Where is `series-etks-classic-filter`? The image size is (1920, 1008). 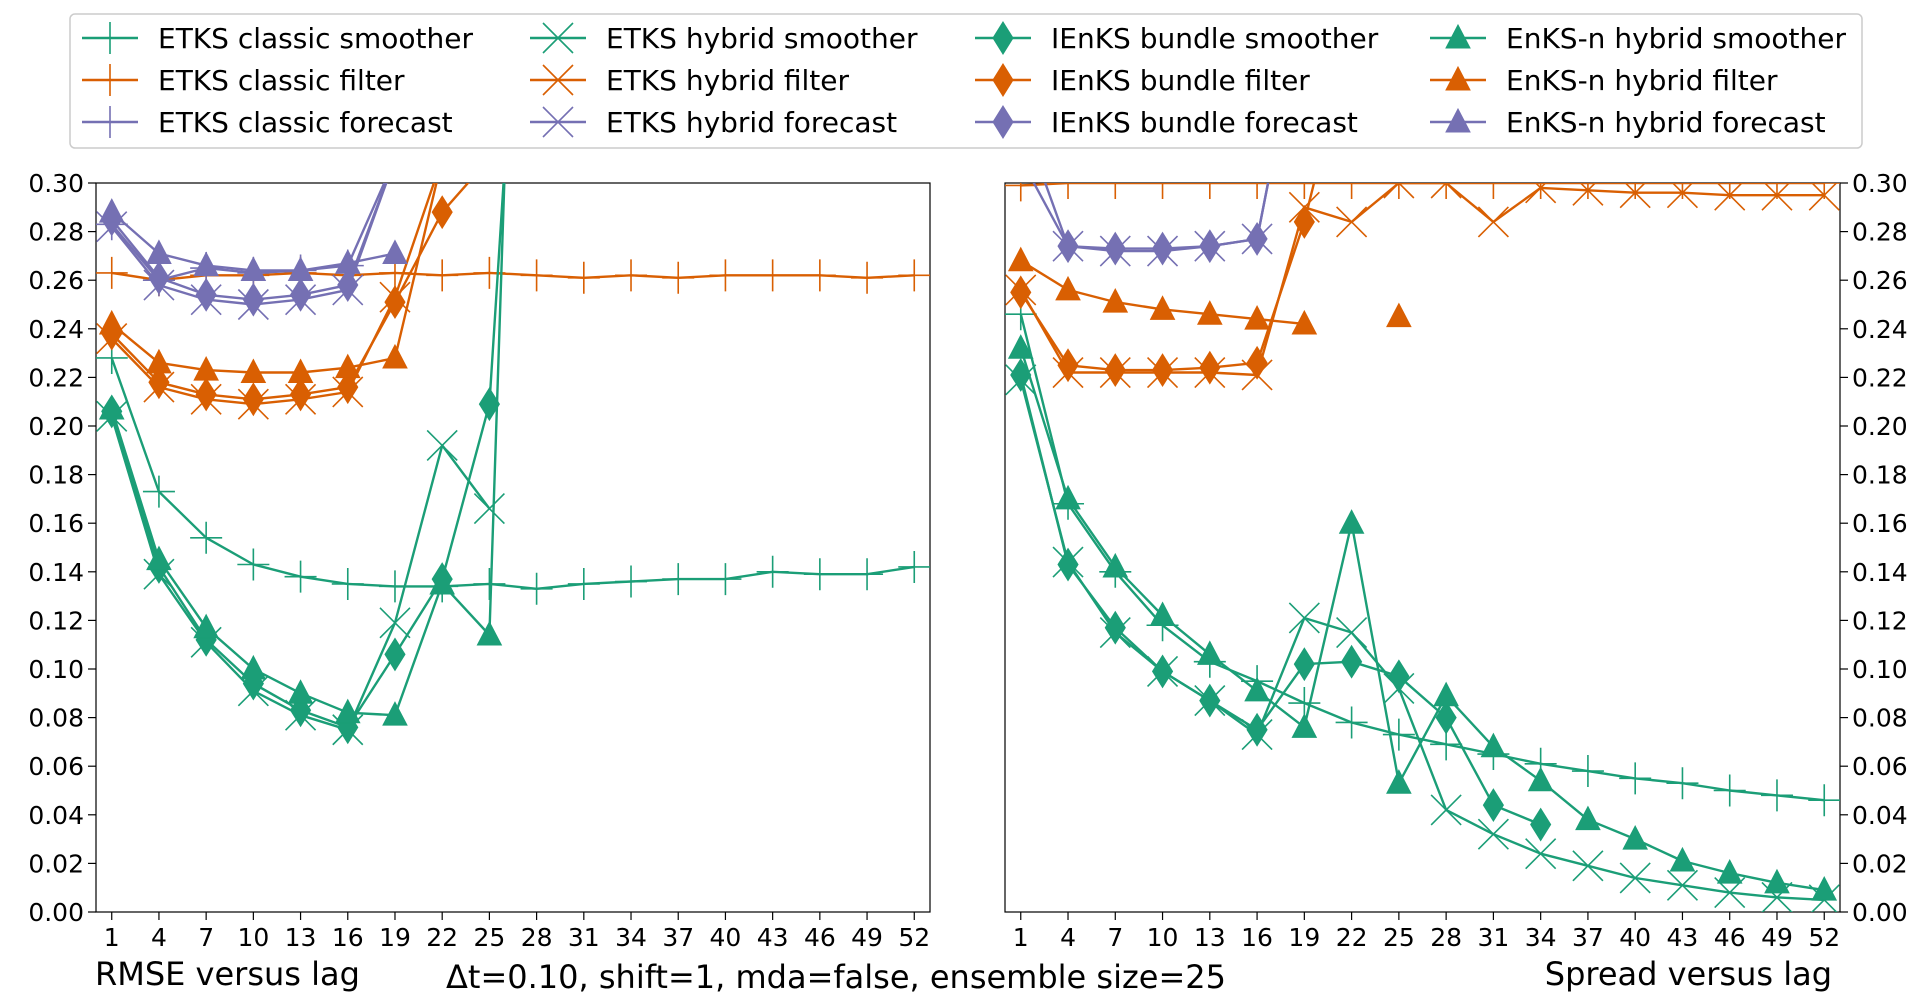
series-etks-classic-filter is located at coordinates (1422, 192).